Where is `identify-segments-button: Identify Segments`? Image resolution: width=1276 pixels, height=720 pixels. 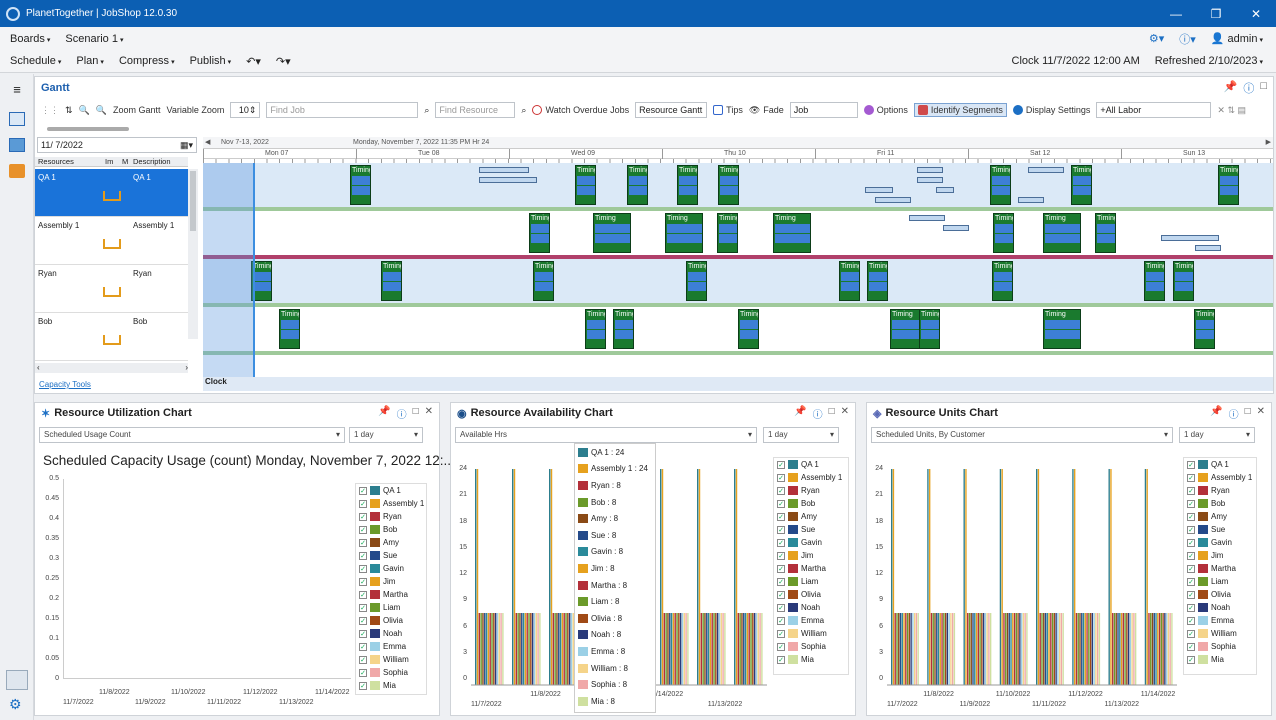
identify-segments-button: Identify Segments is located at coordinates (960, 110).